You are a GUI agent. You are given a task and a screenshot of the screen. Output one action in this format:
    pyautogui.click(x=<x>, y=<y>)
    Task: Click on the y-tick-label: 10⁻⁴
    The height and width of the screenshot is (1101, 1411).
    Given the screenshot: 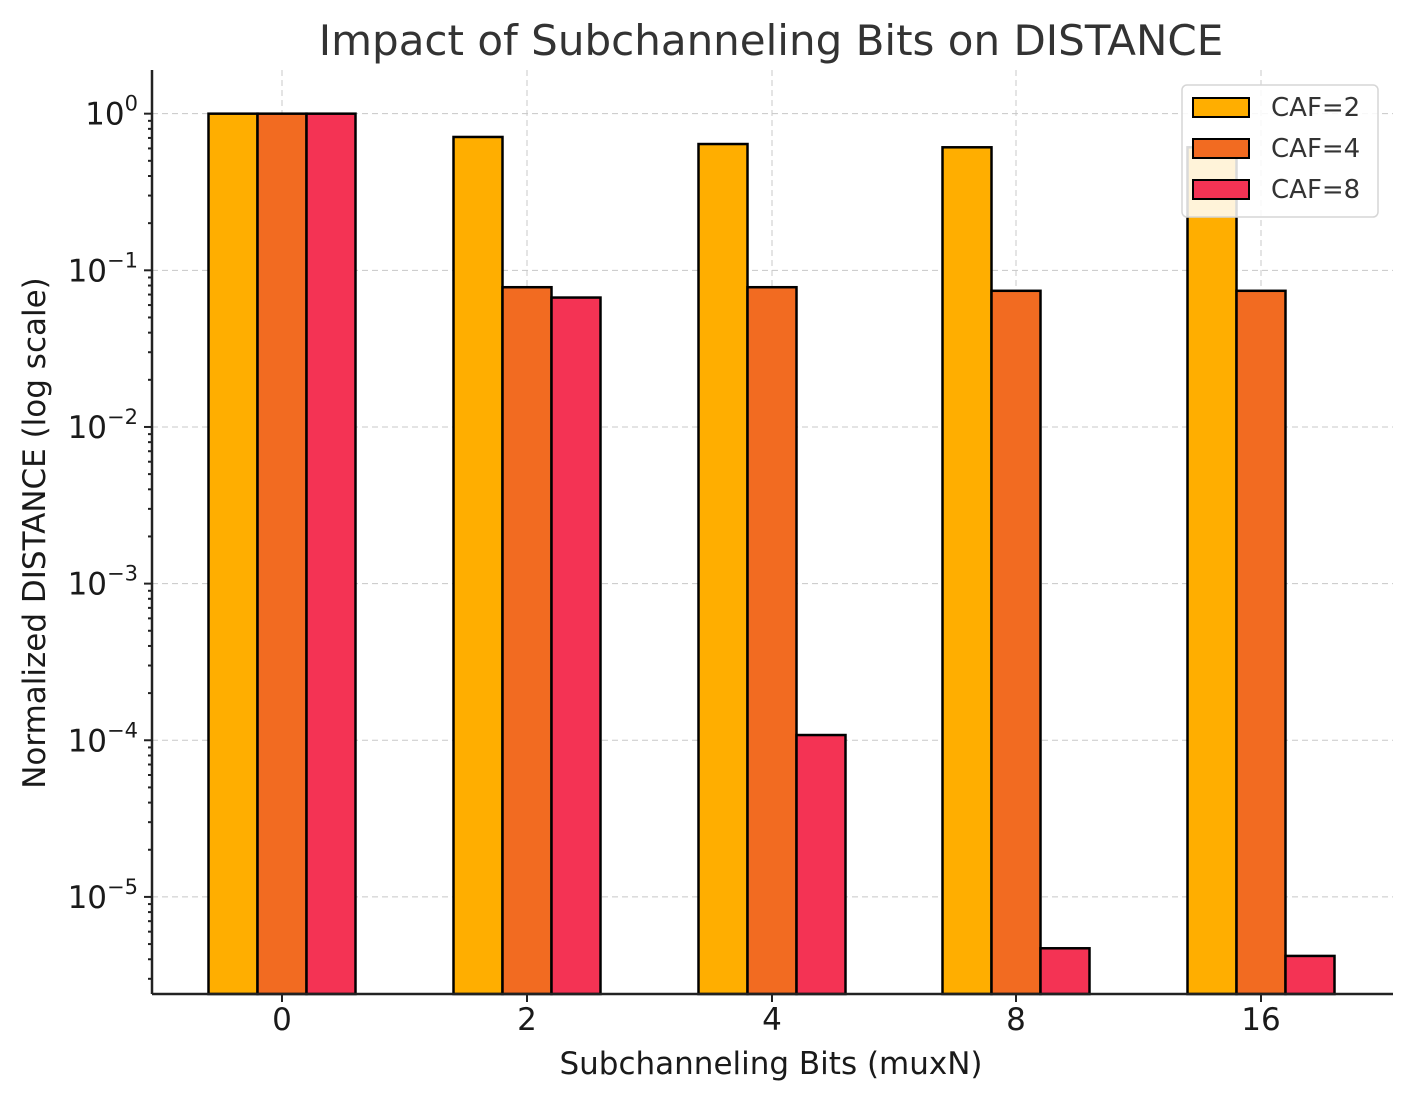 What is the action you would take?
    pyautogui.click(x=103, y=738)
    